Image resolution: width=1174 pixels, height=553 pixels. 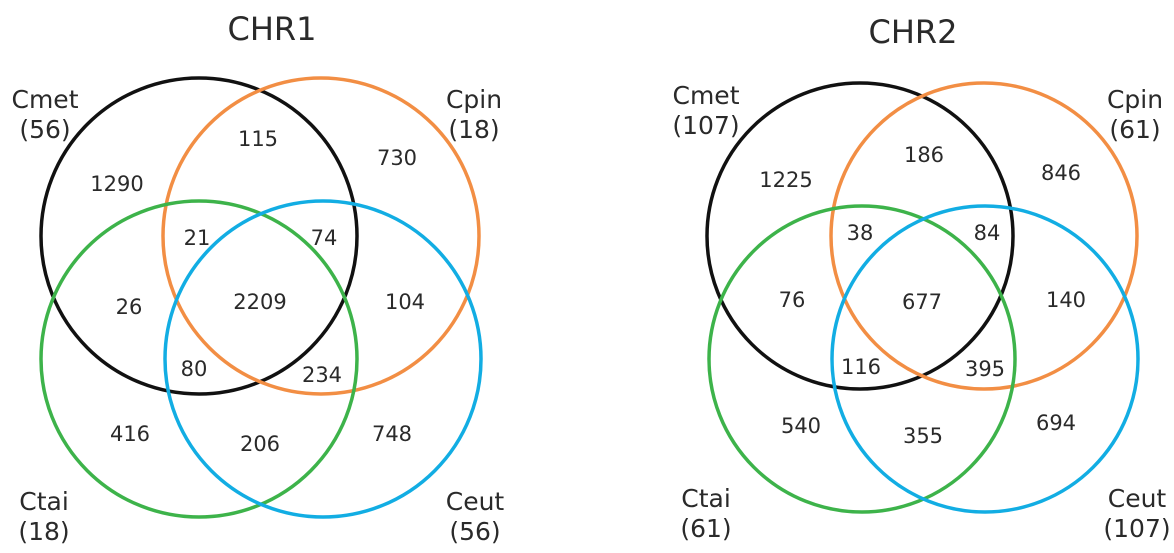 What do you see at coordinates (324, 238) in the screenshot?
I see `chr1-region-cmet-cpin-ceut: 74` at bounding box center [324, 238].